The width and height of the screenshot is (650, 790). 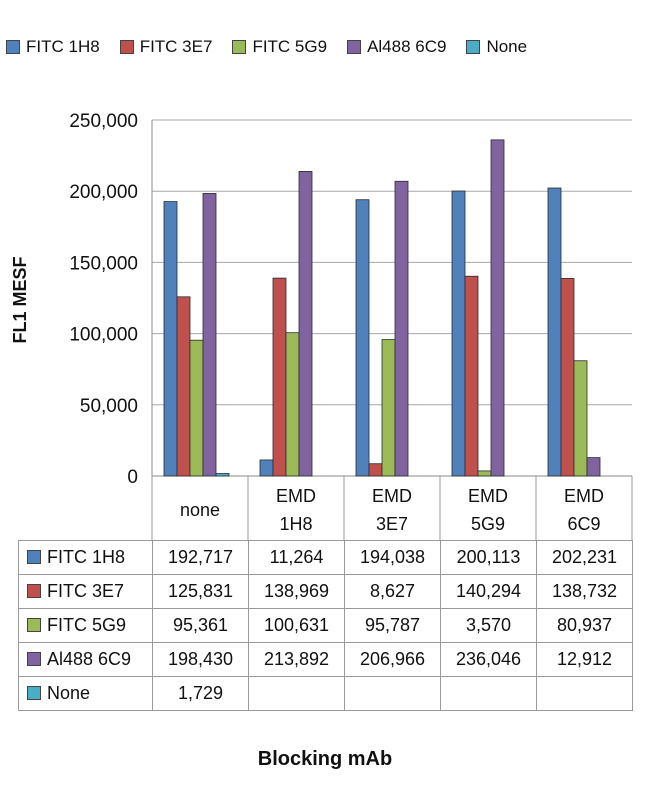 What do you see at coordinates (392, 659) in the screenshot?
I see `table-value-cell: 206,966` at bounding box center [392, 659].